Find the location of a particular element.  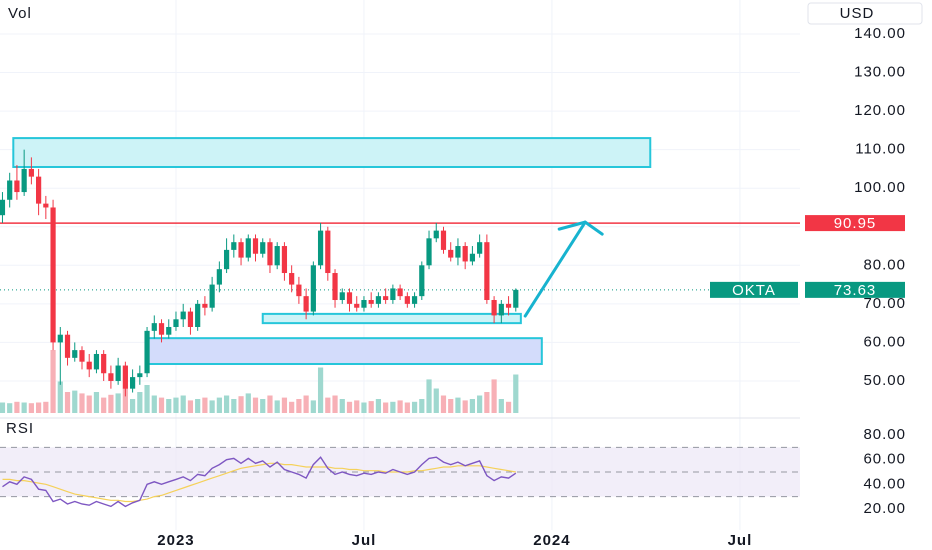

symbol-tag is located at coordinates (754, 289).